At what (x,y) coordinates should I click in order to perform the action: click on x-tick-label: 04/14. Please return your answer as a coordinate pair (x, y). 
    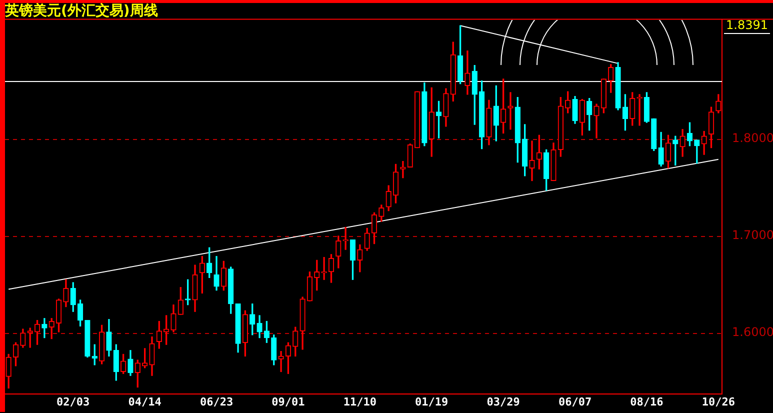
    Looking at the image, I should click on (145, 401).